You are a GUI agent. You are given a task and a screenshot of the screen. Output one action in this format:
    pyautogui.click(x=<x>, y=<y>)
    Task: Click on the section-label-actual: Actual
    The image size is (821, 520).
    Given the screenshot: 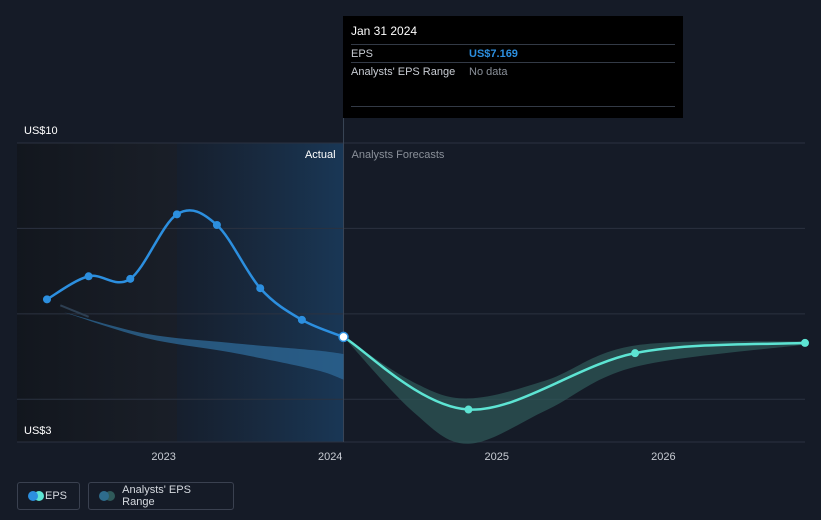 What is the action you would take?
    pyautogui.click(x=320, y=155)
    